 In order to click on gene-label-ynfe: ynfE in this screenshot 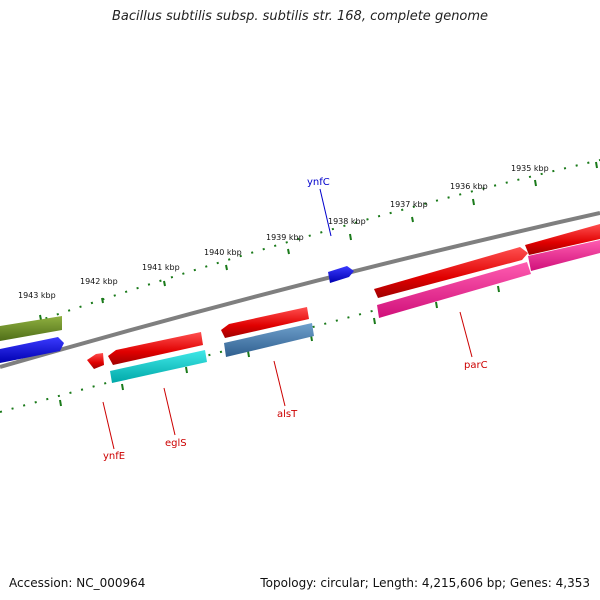, I will do `click(114, 456)`.